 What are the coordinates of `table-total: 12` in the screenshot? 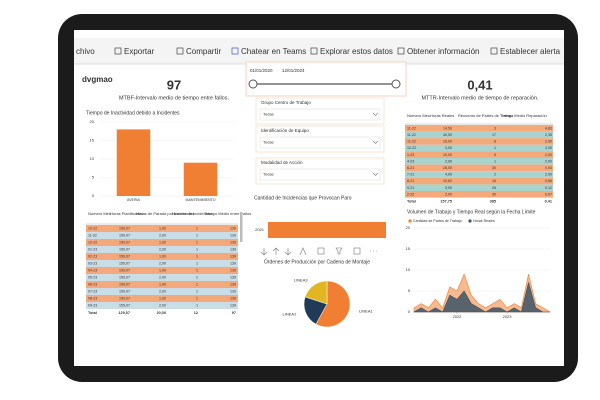 It's located at (196, 313).